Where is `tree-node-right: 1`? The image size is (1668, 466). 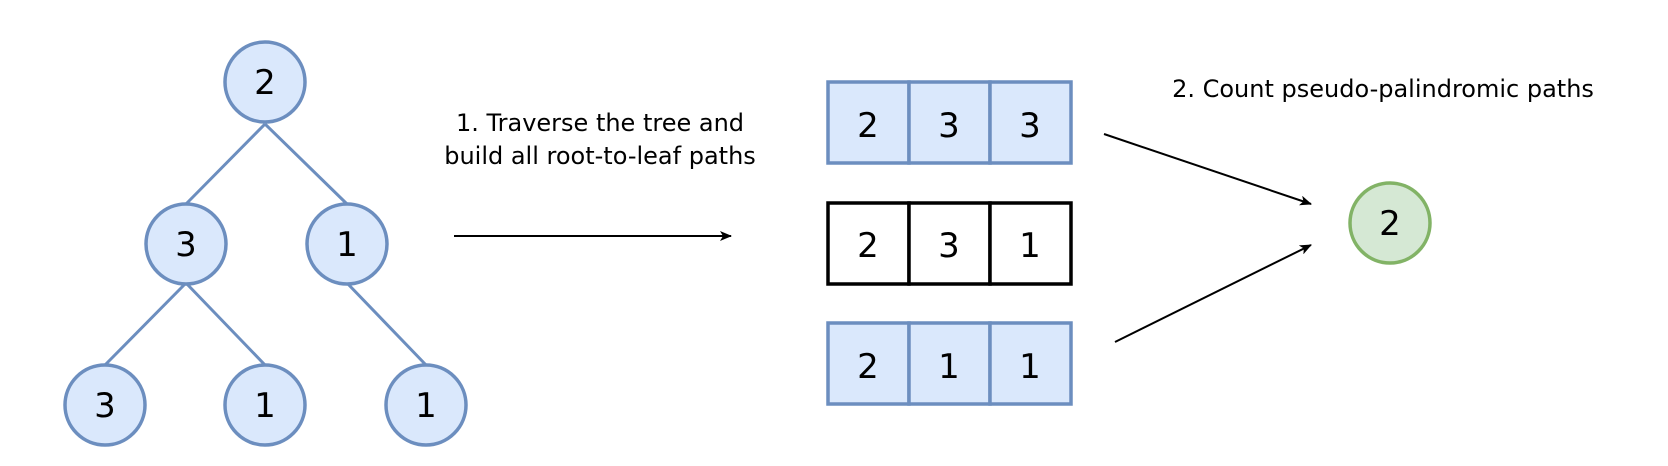
tree-node-right: 1 is located at coordinates (347, 244).